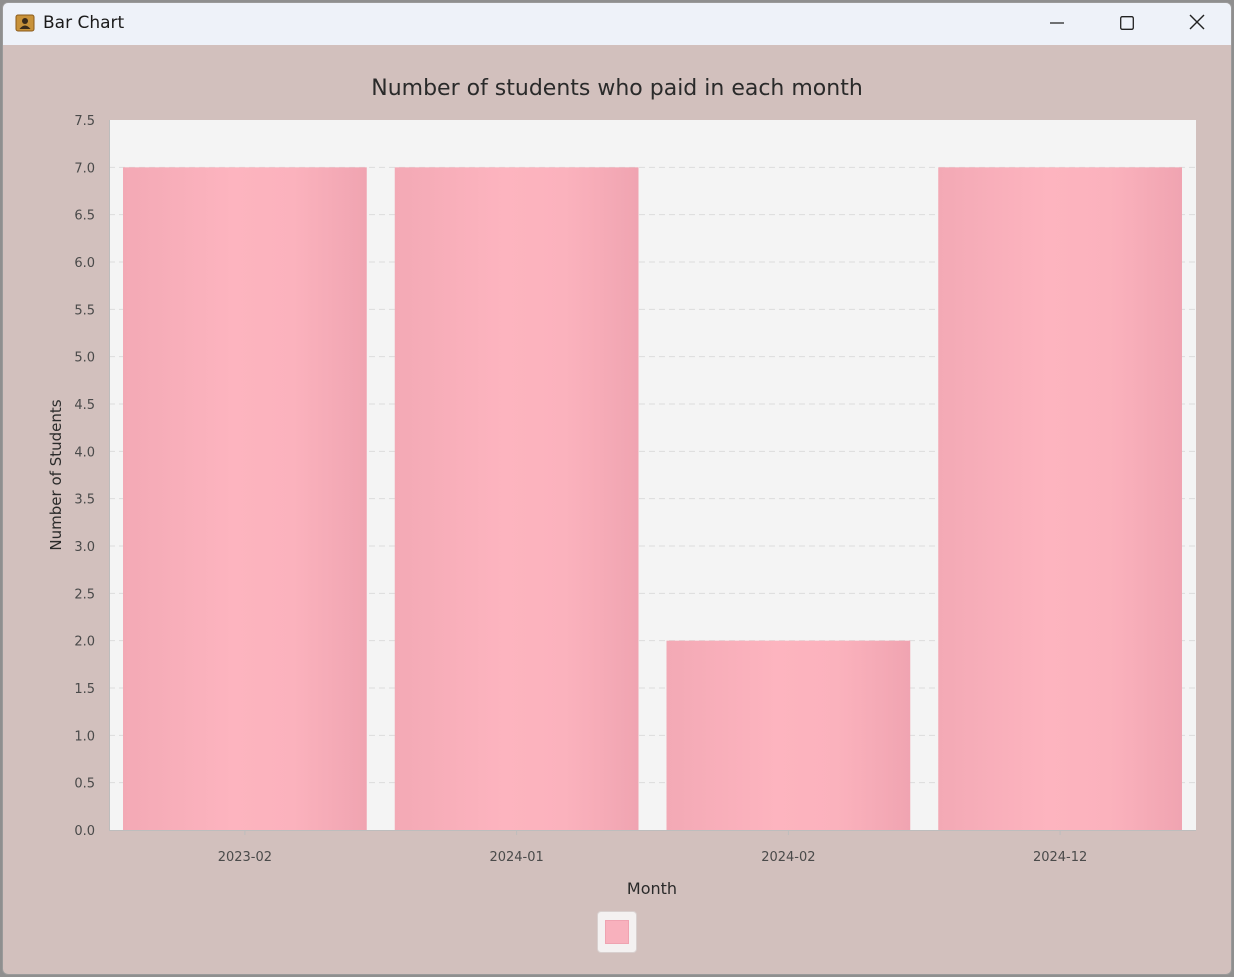 Image resolution: width=1234 pixels, height=977 pixels. I want to click on y-tick-label: 6.0, so click(84, 263).